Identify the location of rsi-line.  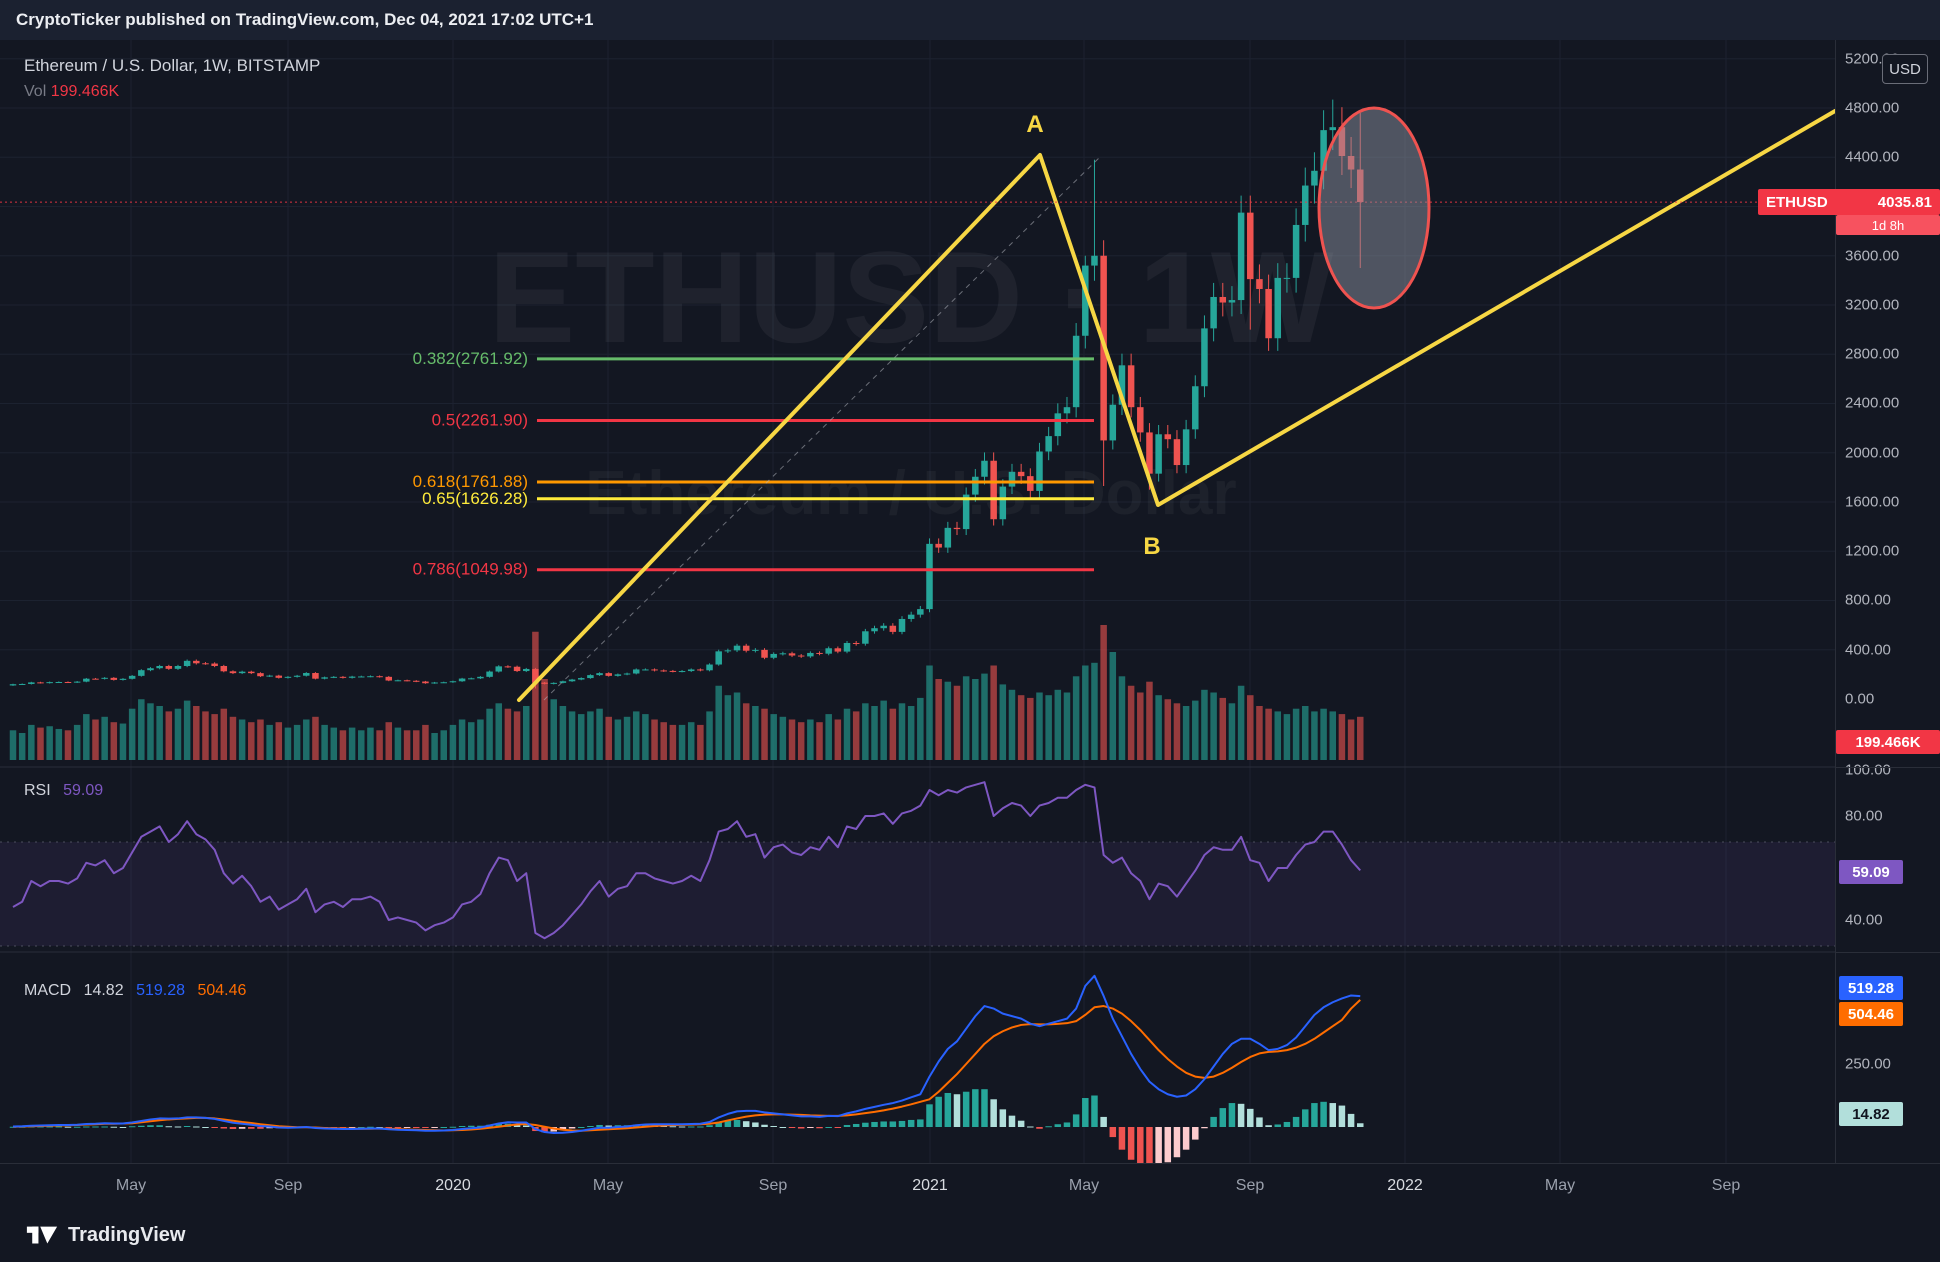
(686, 860).